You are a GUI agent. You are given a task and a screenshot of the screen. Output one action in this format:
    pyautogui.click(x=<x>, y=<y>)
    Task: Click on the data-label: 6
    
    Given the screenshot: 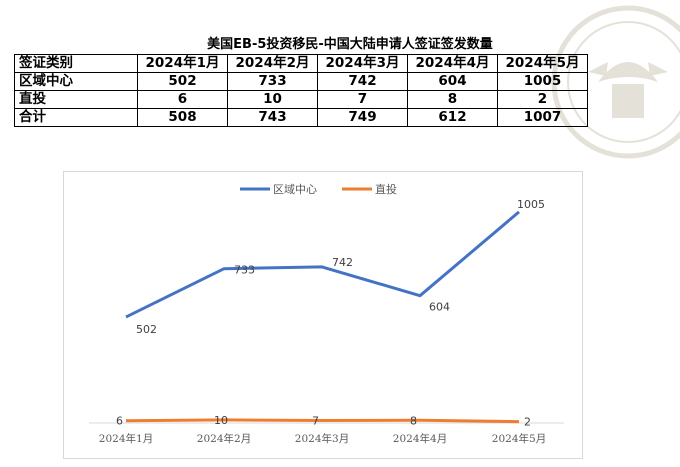 What is the action you would take?
    pyautogui.click(x=119, y=421)
    